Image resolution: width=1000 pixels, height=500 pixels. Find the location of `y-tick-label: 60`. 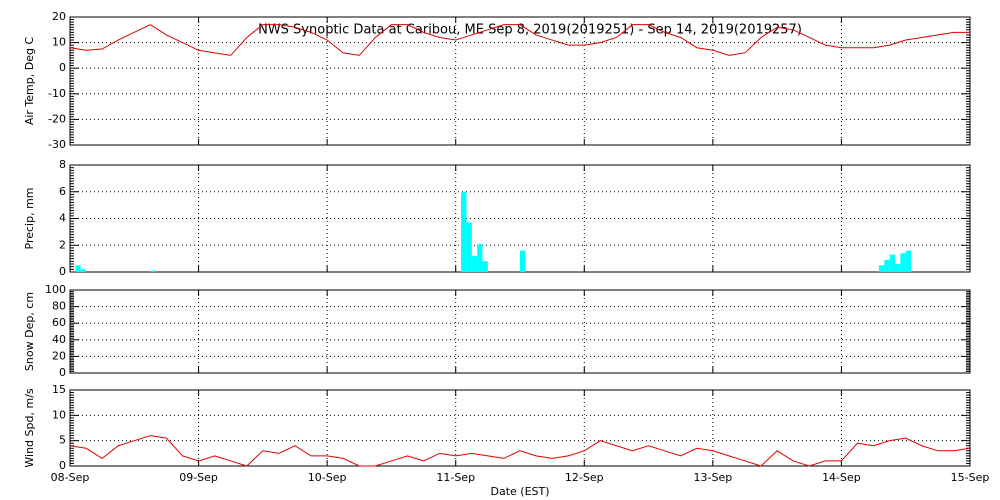

y-tick-label: 60 is located at coordinates (59, 322).